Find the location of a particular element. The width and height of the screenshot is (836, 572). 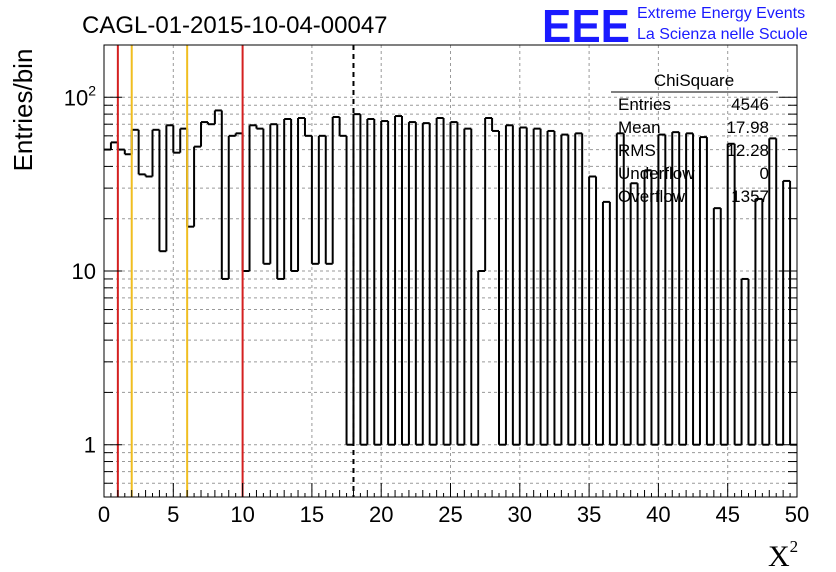

x-tick-label: 0 is located at coordinates (104, 514).